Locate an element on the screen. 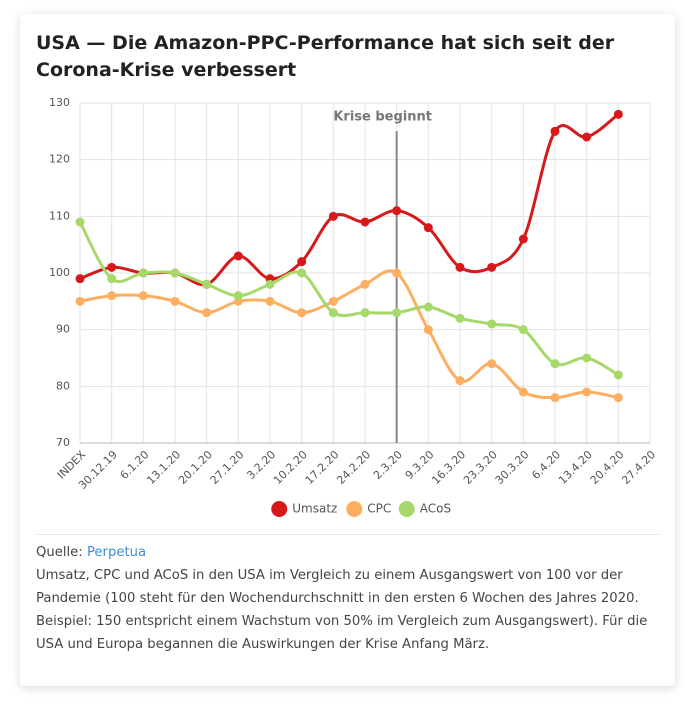 The height and width of the screenshot is (709, 693). x-tick-label: 16.3.20 is located at coordinates (448, 467).